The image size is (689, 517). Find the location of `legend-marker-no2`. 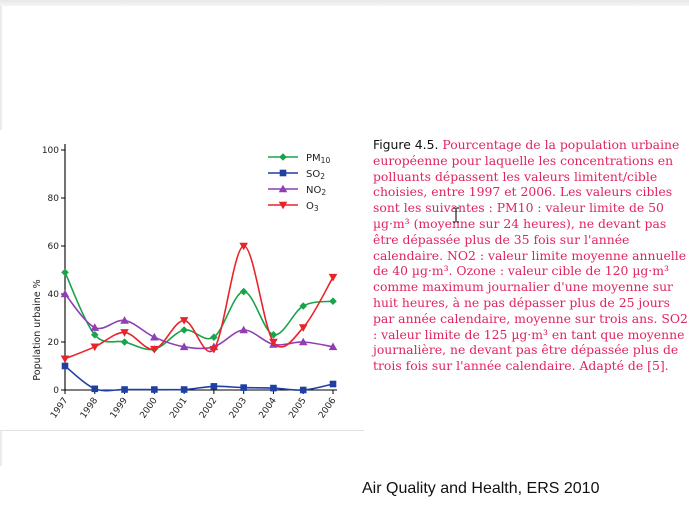

legend-marker-no2 is located at coordinates (283, 188).